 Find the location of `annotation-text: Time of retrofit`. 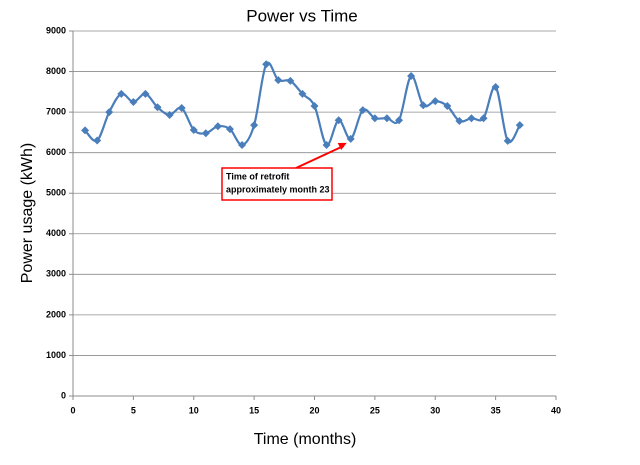

annotation-text: Time of retrofit is located at coordinates (257, 176).